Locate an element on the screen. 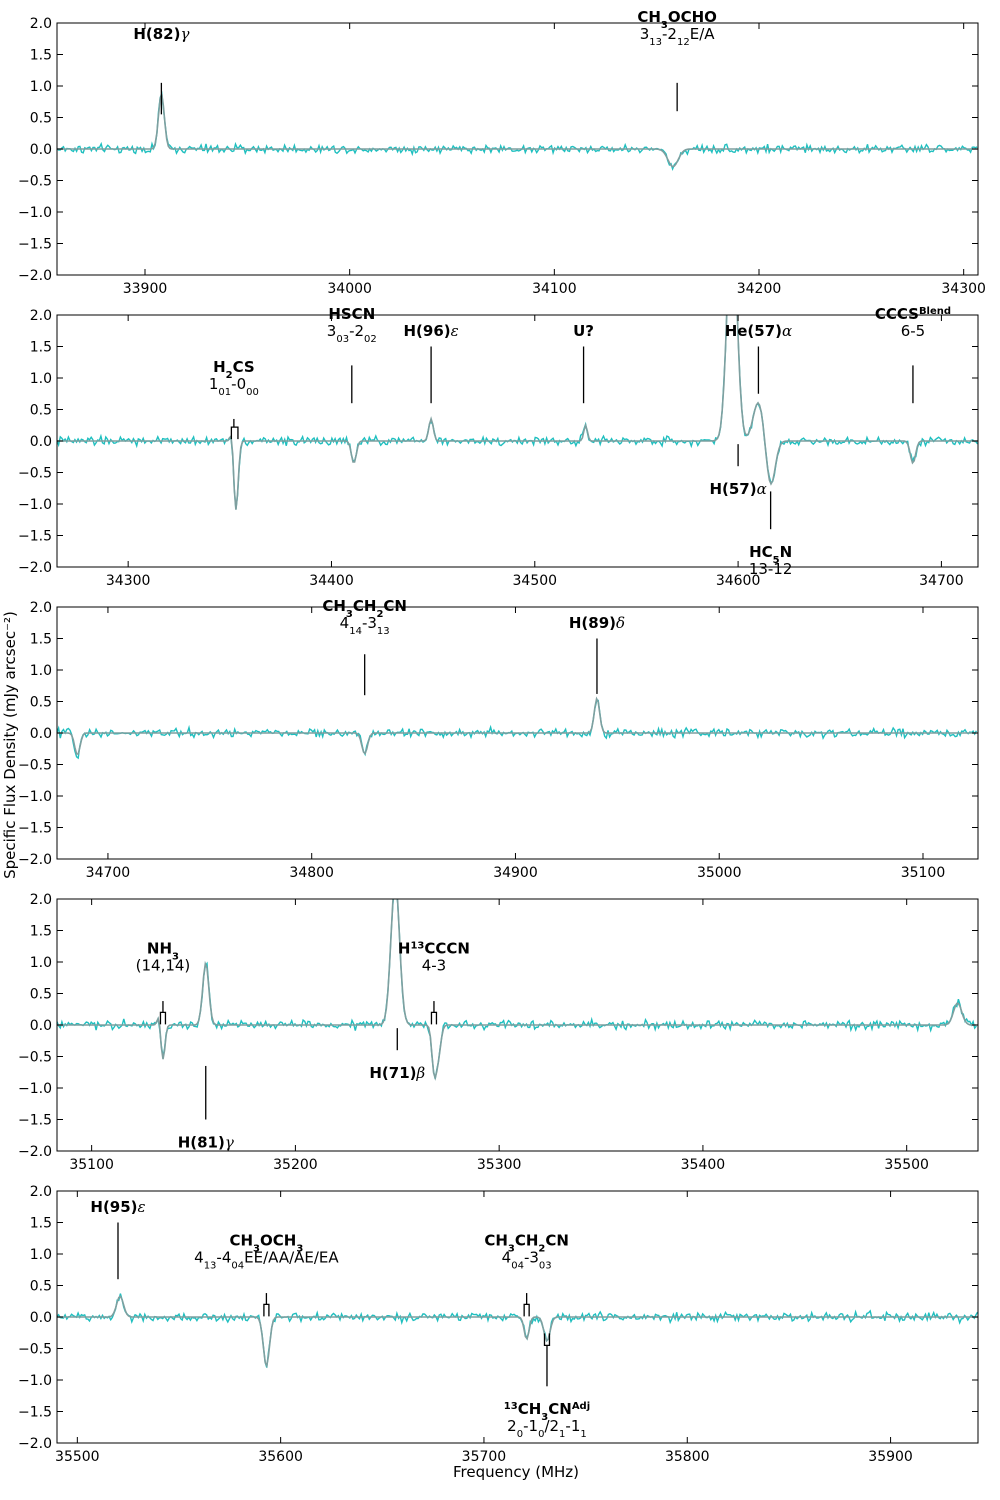 This screenshot has width=1000, height=1500. x-tick-label: 35600 is located at coordinates (280, 1457).